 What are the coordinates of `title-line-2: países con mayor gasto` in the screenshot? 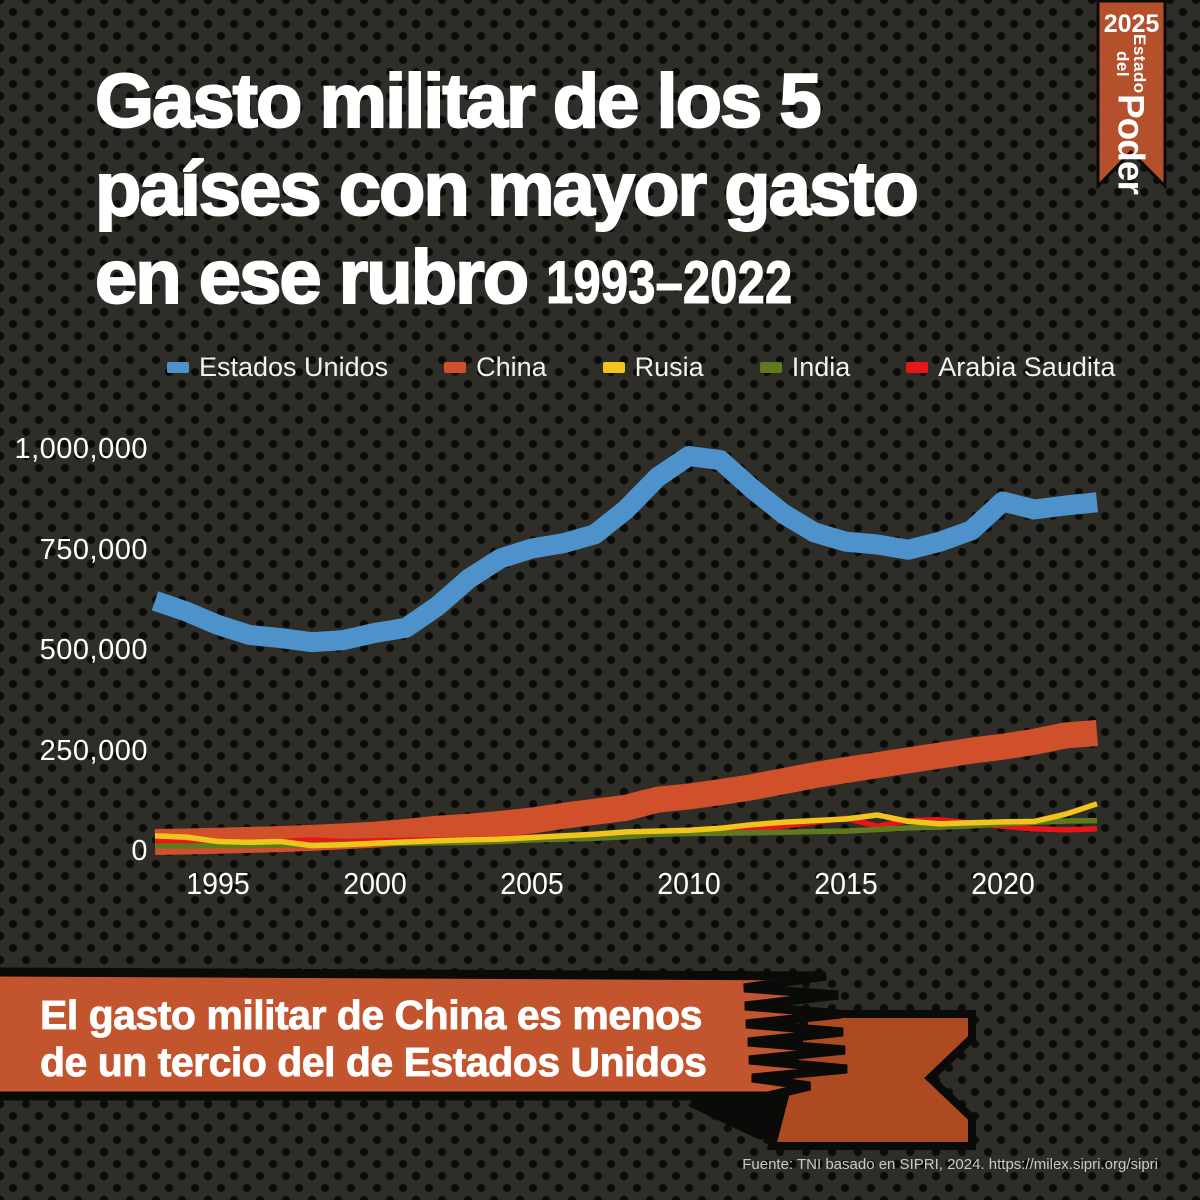 It's located at (507, 189).